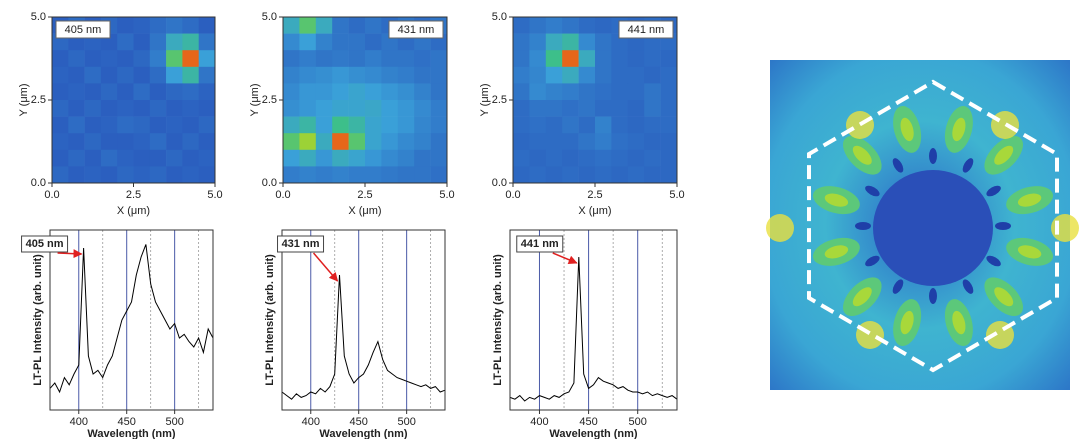 Image resolution: width=1086 pixels, height=439 pixels. I want to click on y-axis-label: LT-PL Intensity (arb. unit), so click(38, 320).